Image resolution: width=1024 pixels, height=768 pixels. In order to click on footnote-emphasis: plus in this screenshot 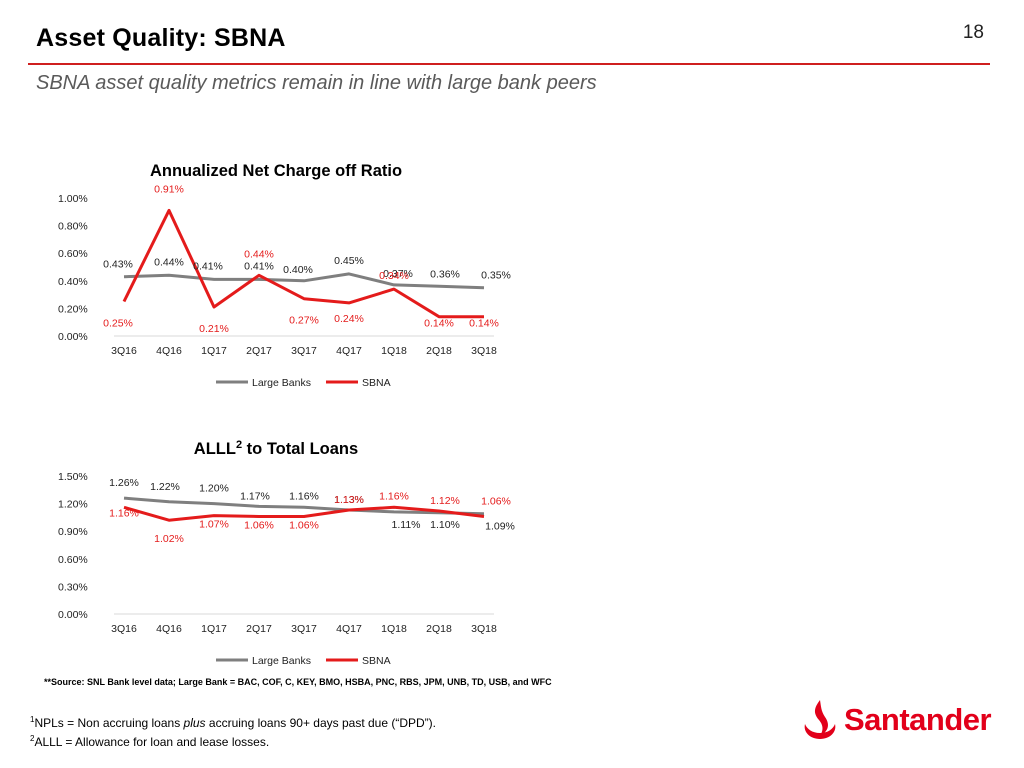, I will do `click(194, 723)`.